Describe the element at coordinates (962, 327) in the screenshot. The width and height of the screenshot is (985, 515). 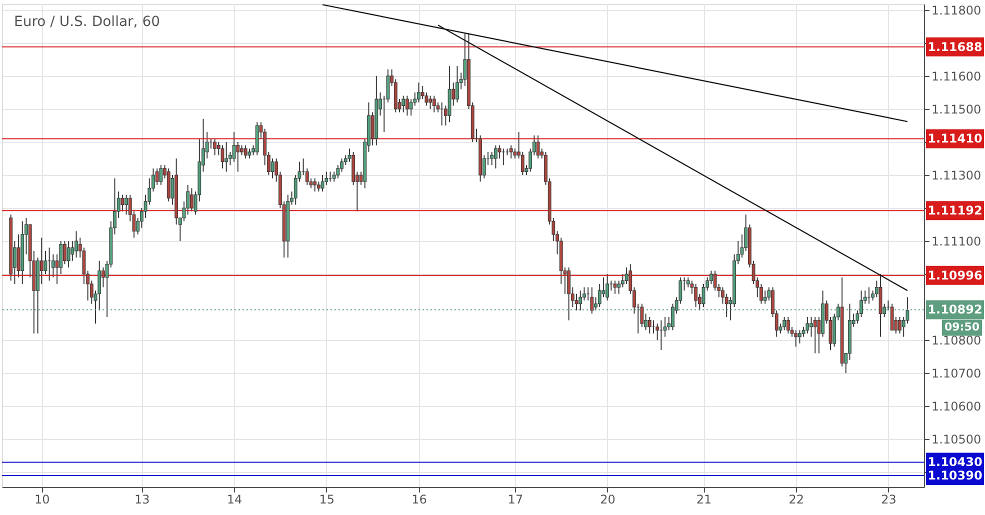
I see `text: 09:50` at that location.